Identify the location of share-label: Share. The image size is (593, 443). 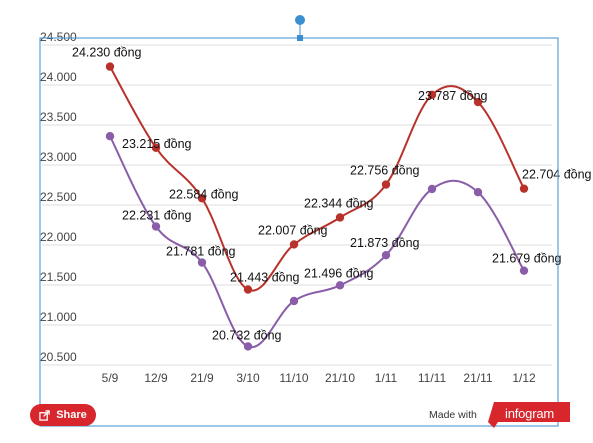
(71, 415).